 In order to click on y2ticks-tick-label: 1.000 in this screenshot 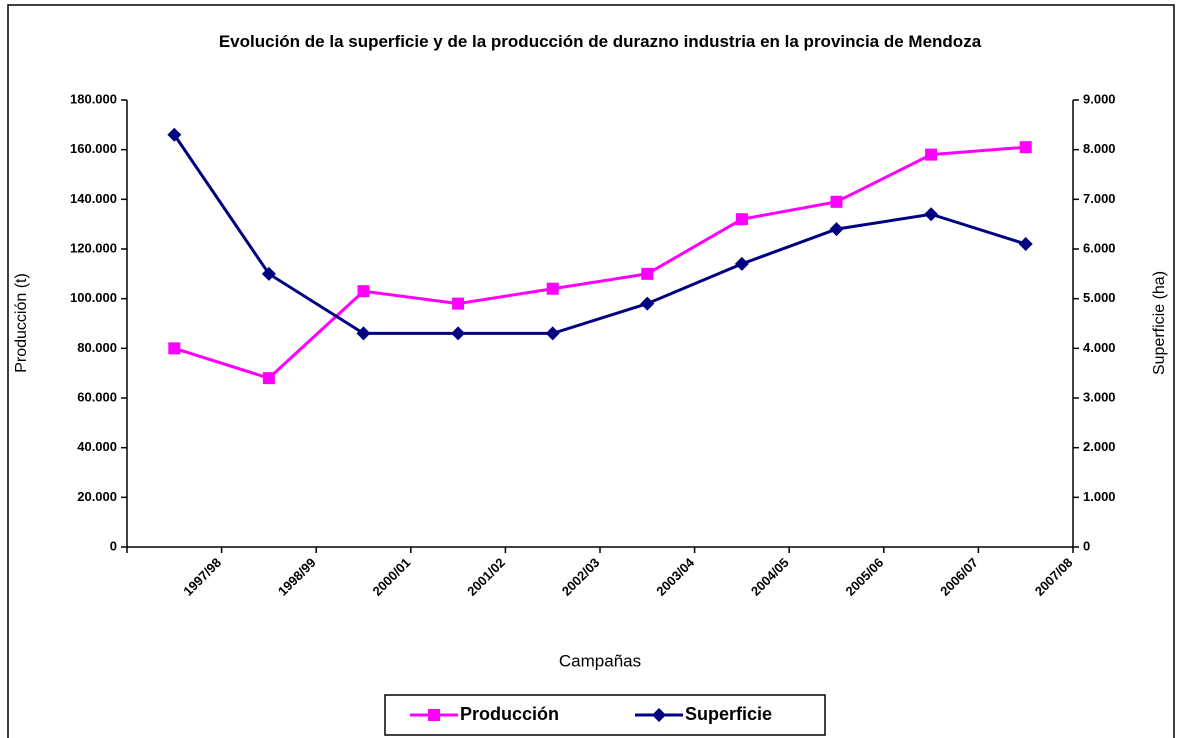, I will do `click(1099, 496)`.